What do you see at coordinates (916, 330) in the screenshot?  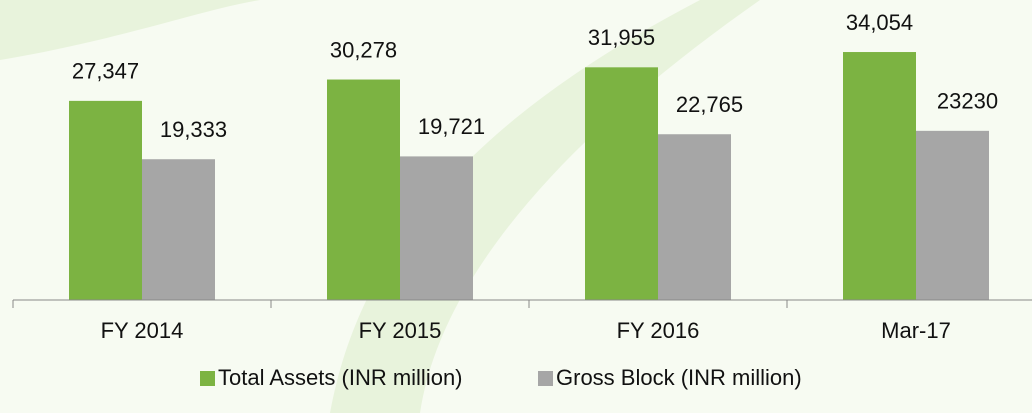 I see `x-tick-label: Mar-17` at bounding box center [916, 330].